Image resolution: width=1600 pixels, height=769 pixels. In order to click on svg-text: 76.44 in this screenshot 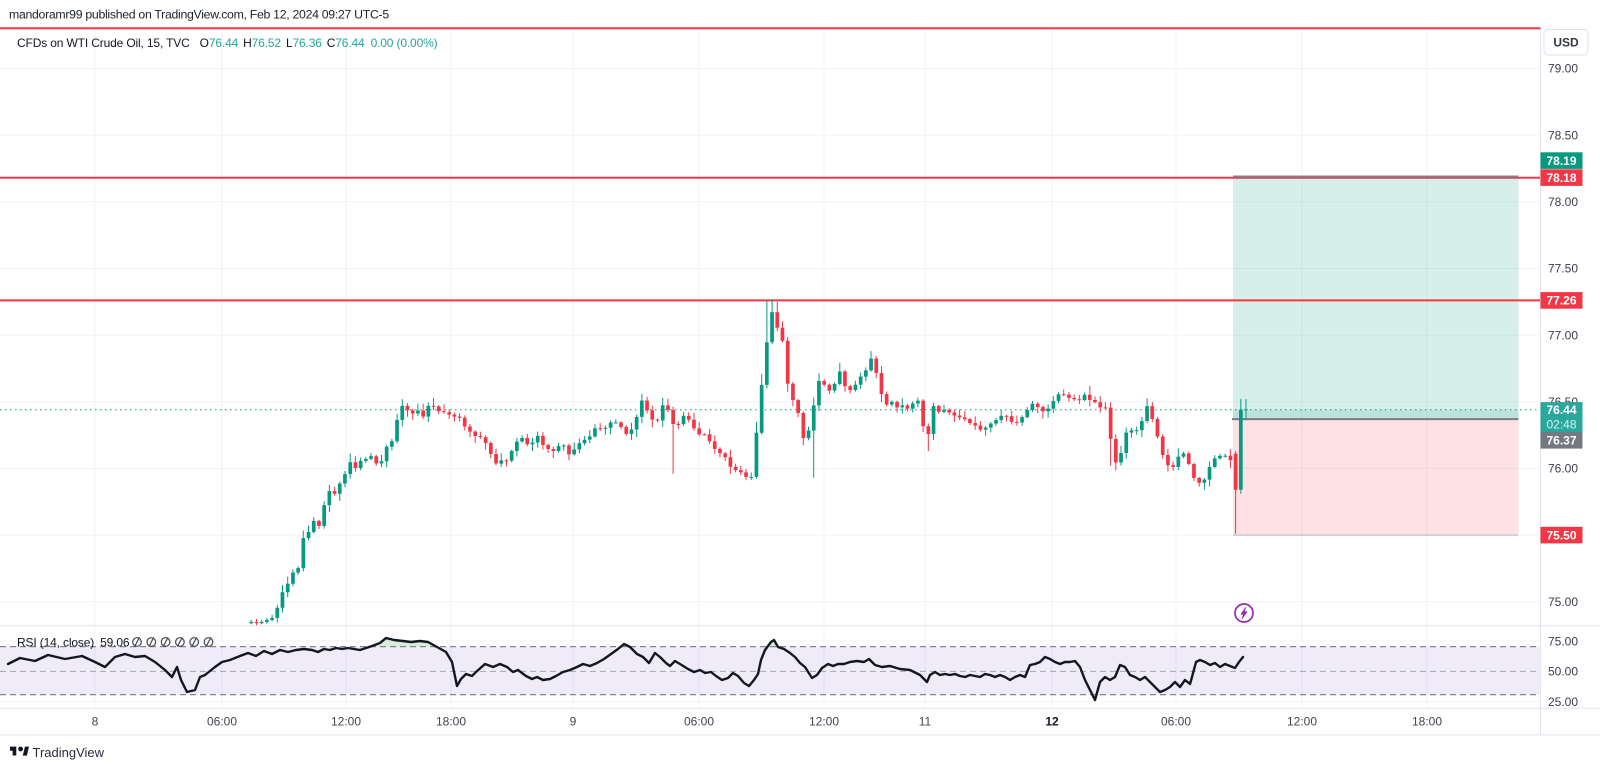, I will do `click(1561, 410)`.